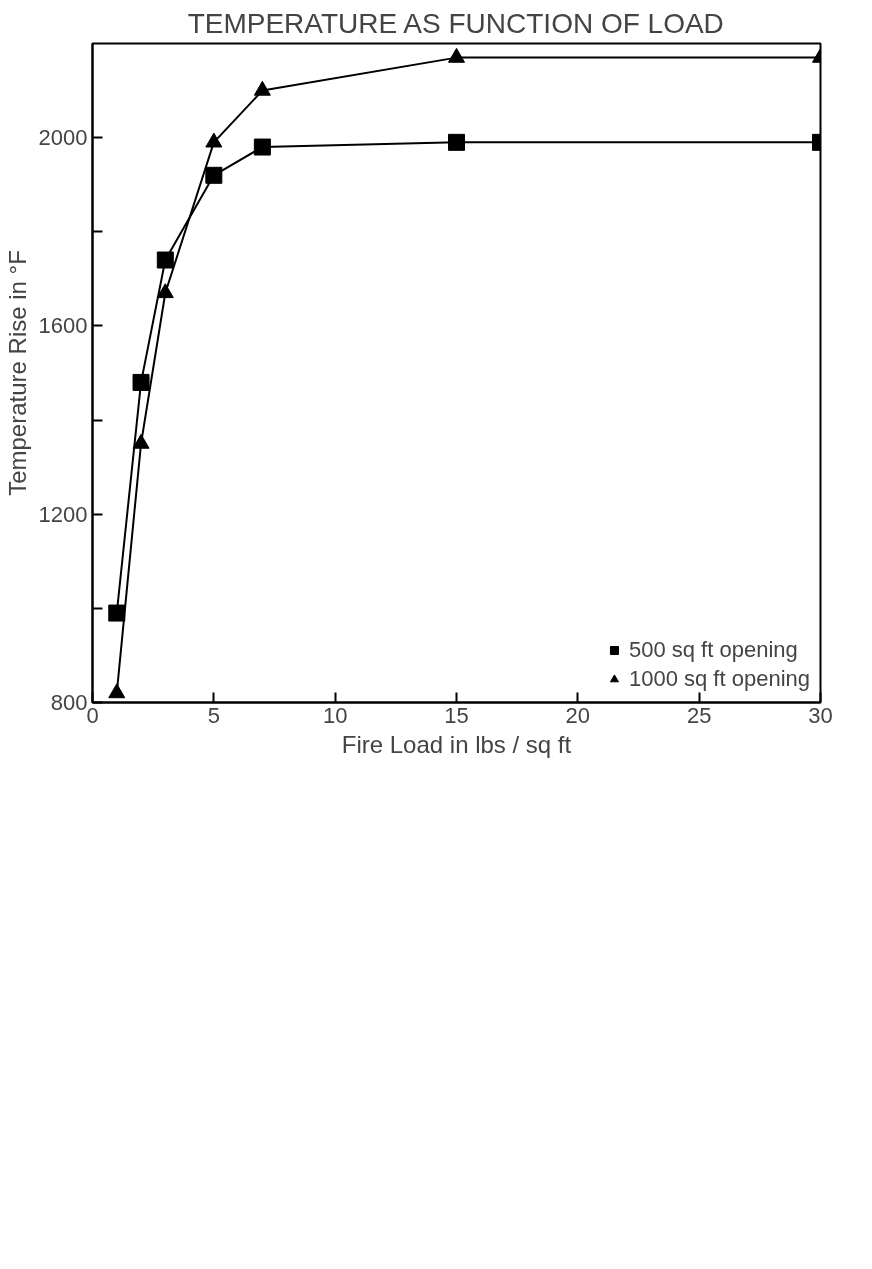 Image resolution: width=872 pixels, height=1269 pixels. What do you see at coordinates (455, 23) in the screenshot?
I see `chart-title: TEMPERATURE AS FUNCTION OF LOAD` at bounding box center [455, 23].